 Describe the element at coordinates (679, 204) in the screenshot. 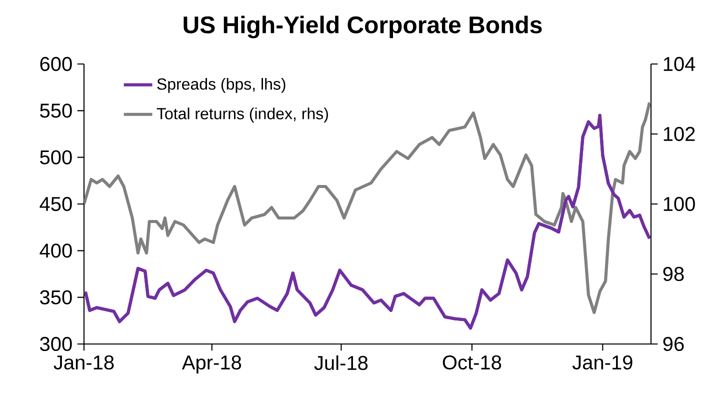

I see `y2-tick-label: 100` at that location.